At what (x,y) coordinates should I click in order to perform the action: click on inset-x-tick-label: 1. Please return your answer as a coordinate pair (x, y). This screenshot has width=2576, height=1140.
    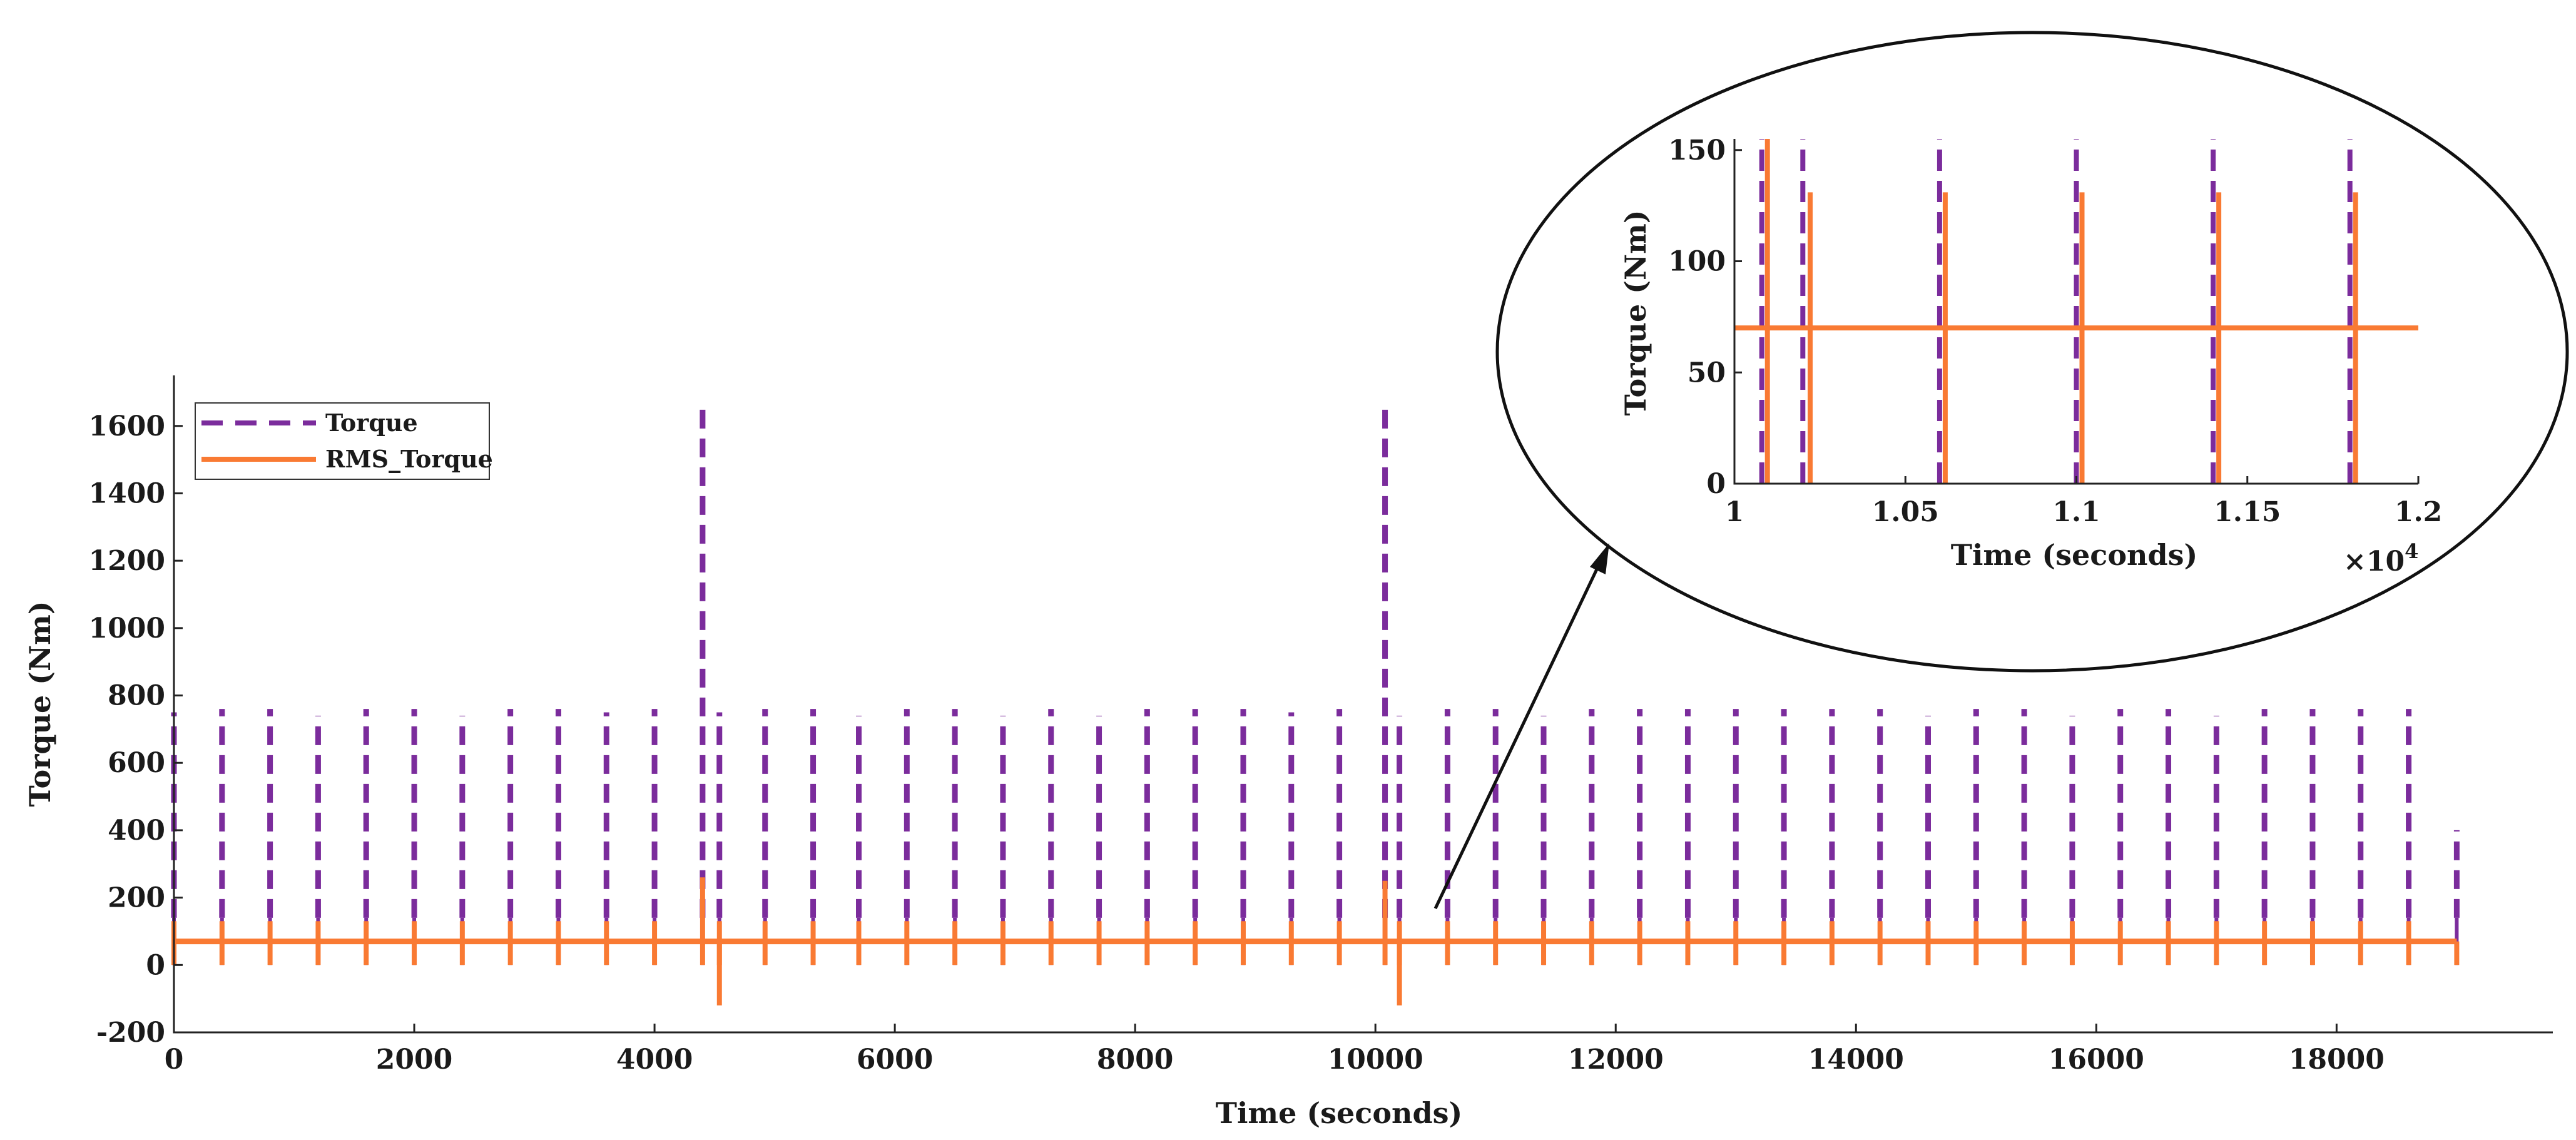
    Looking at the image, I should click on (1735, 512).